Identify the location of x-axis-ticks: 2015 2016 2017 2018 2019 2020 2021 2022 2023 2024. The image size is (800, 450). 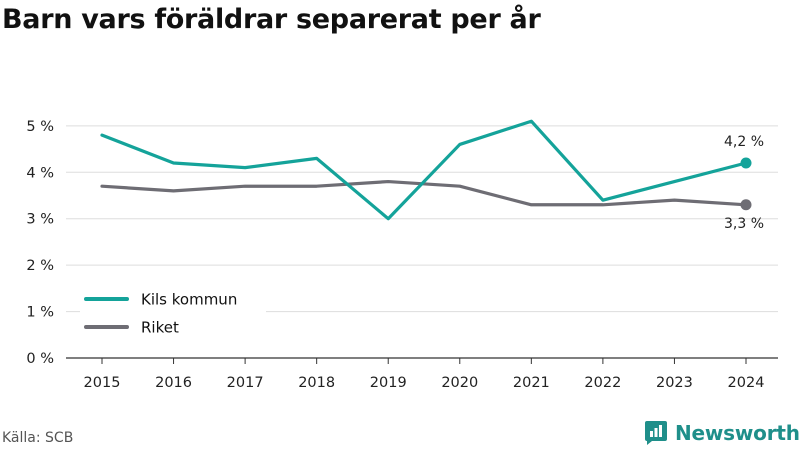
(424, 374).